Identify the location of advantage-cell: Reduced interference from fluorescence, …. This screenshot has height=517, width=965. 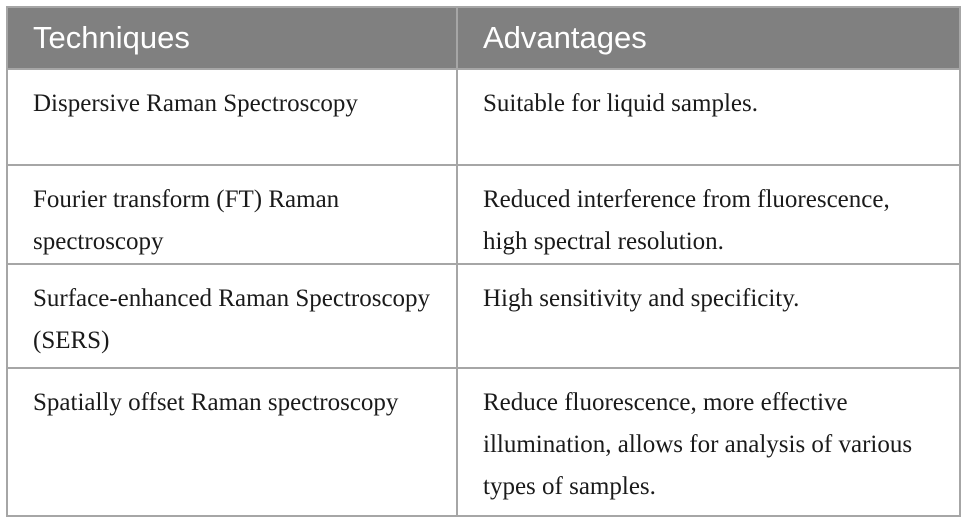
(708, 214).